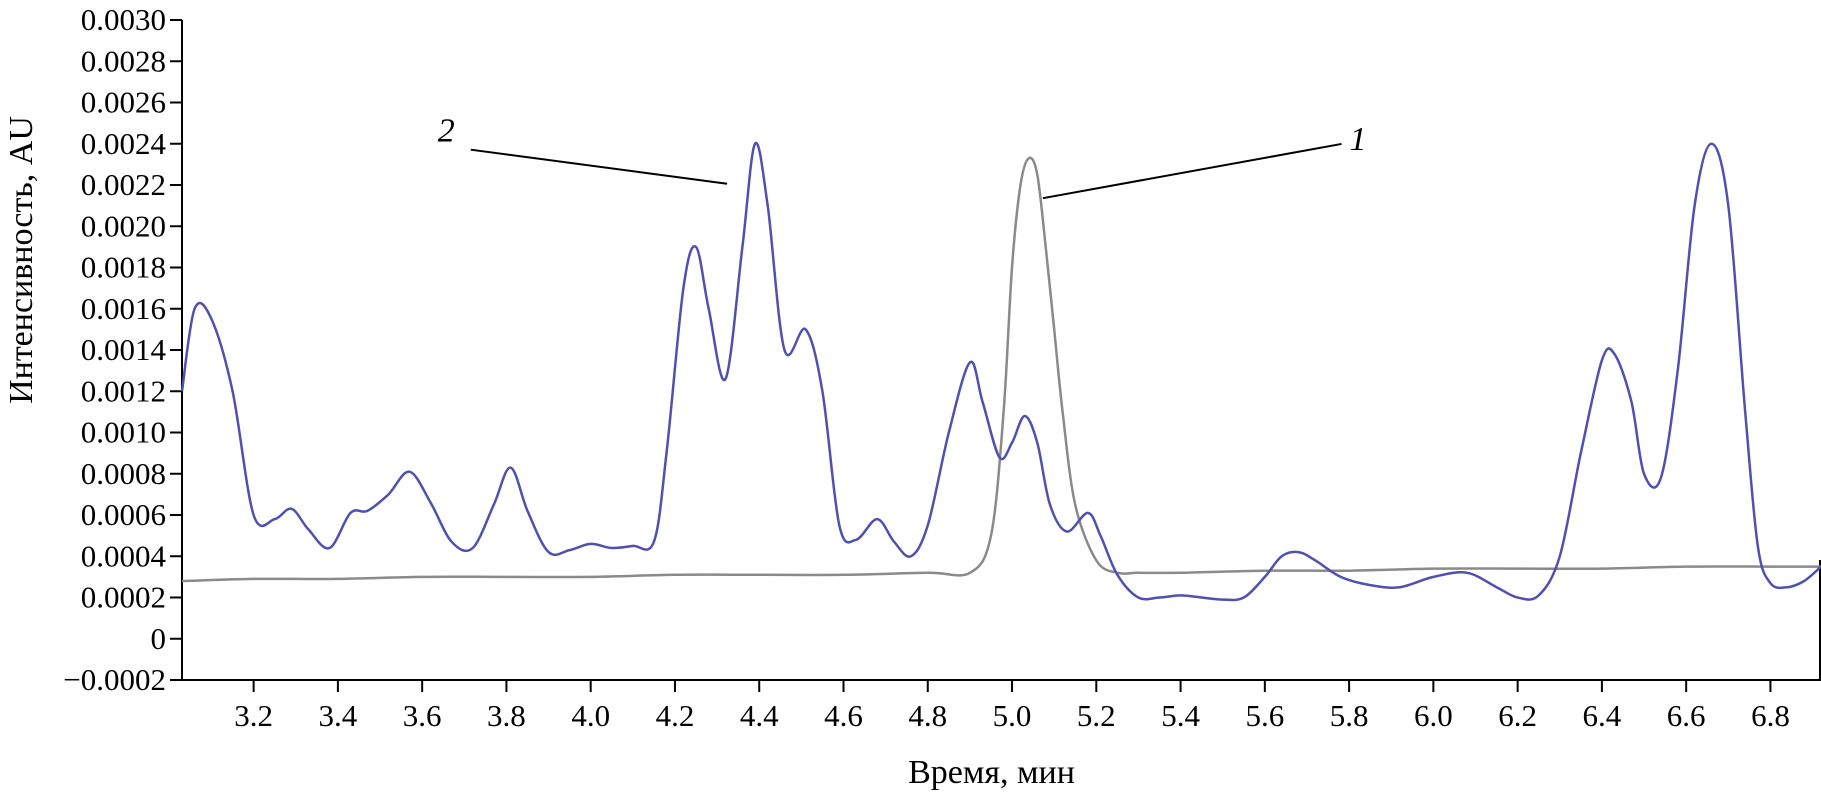 This screenshot has width=1821, height=801. I want to click on x-tick-label: 3.4, so click(338, 715).